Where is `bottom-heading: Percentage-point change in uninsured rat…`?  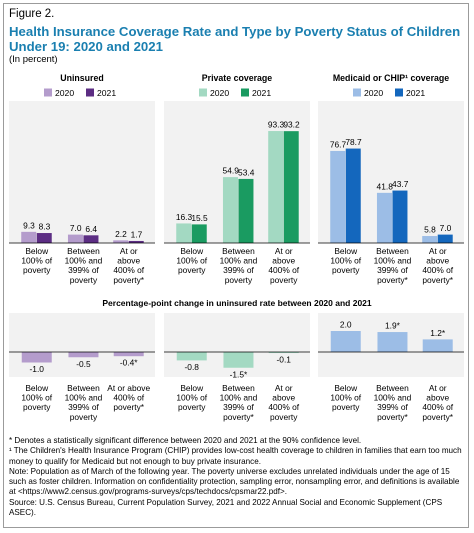 bottom-heading: Percentage-point change in uninsured rat… is located at coordinates (237, 303).